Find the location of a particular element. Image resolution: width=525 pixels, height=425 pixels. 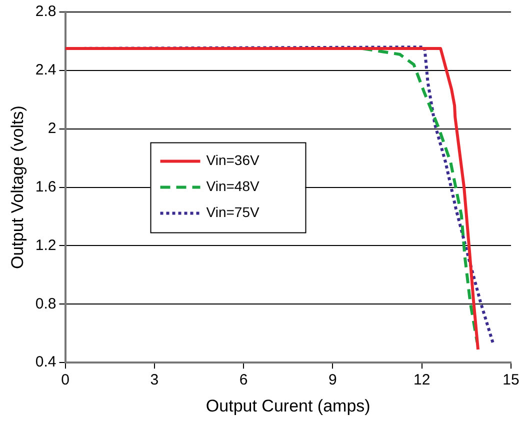

x-tick-label: 6 is located at coordinates (243, 380).